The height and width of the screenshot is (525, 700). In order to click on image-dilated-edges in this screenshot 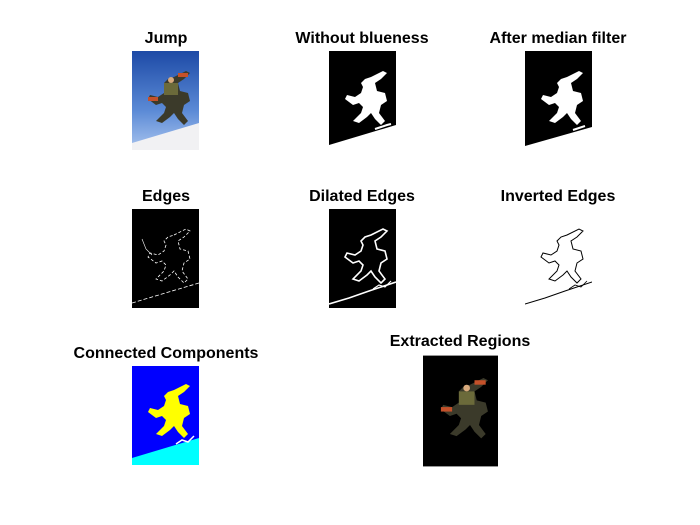, I will do `click(362, 258)`.